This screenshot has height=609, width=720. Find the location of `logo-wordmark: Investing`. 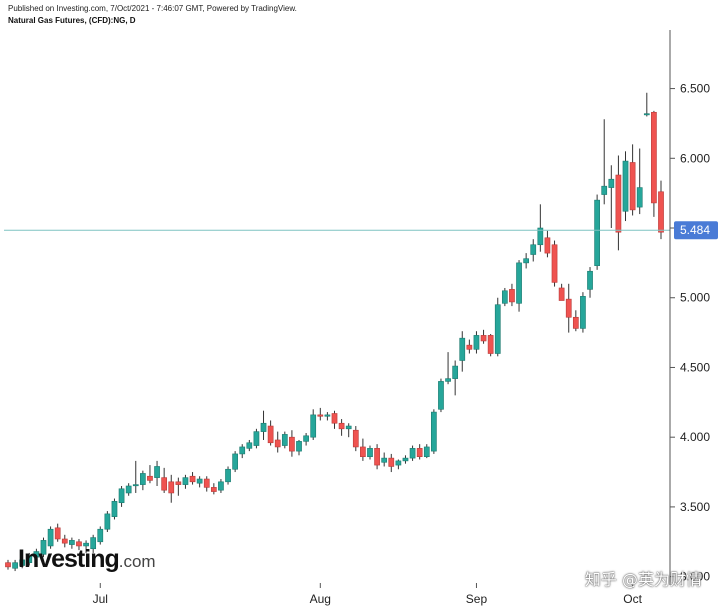

logo-wordmark: Investing is located at coordinates (69, 559).